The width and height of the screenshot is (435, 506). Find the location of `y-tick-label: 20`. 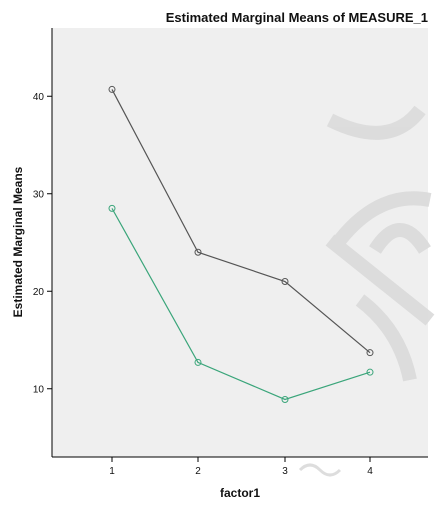

y-tick-label: 20 is located at coordinates (39, 292).